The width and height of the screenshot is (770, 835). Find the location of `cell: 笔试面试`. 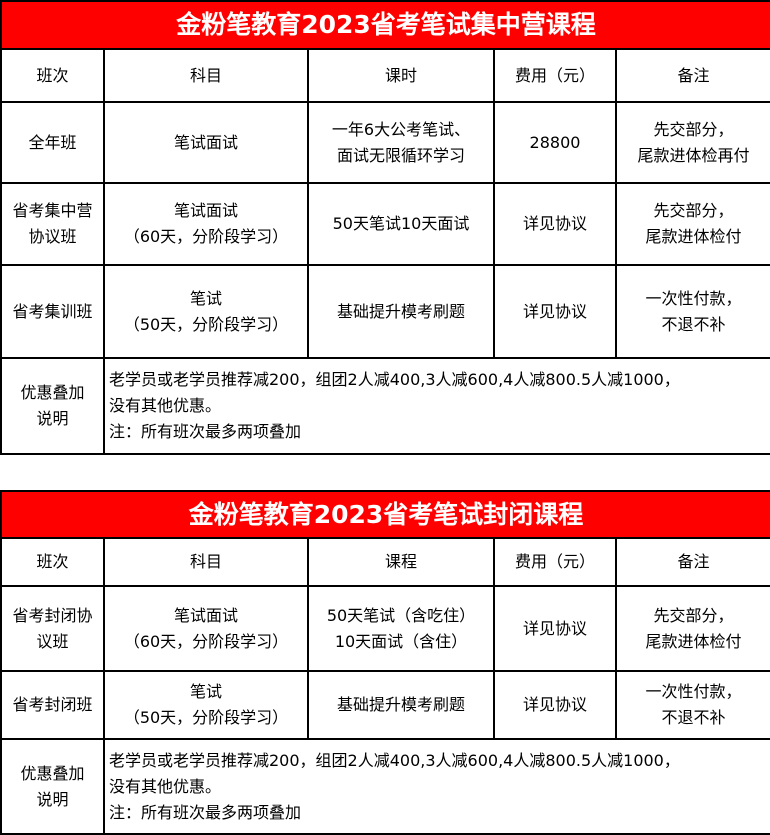

cell: 笔试面试 is located at coordinates (206, 142).